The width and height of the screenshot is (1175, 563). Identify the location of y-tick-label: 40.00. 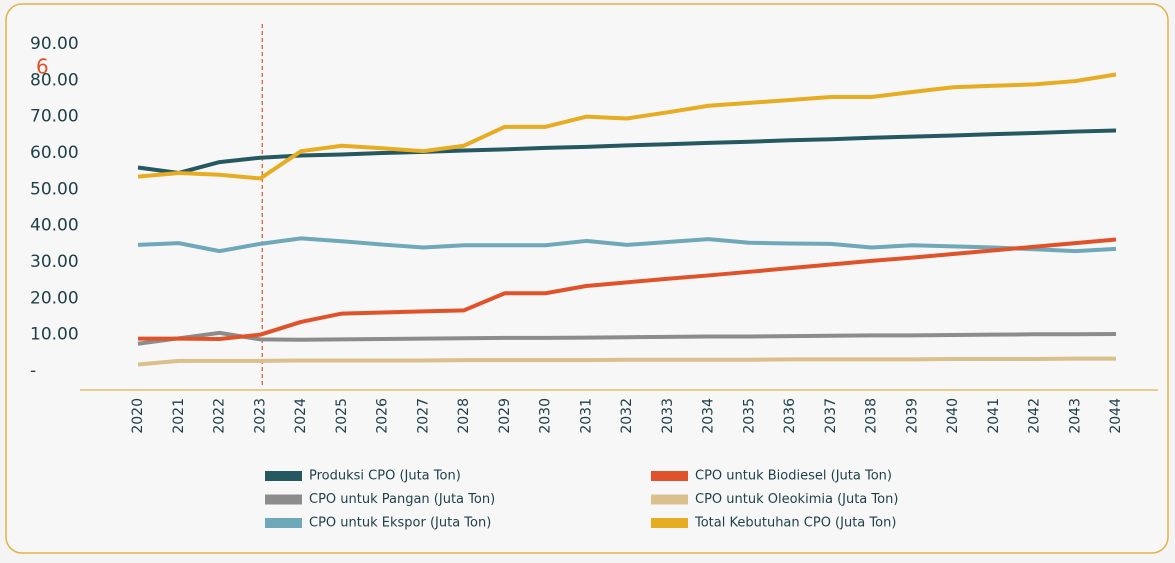
(54, 226).